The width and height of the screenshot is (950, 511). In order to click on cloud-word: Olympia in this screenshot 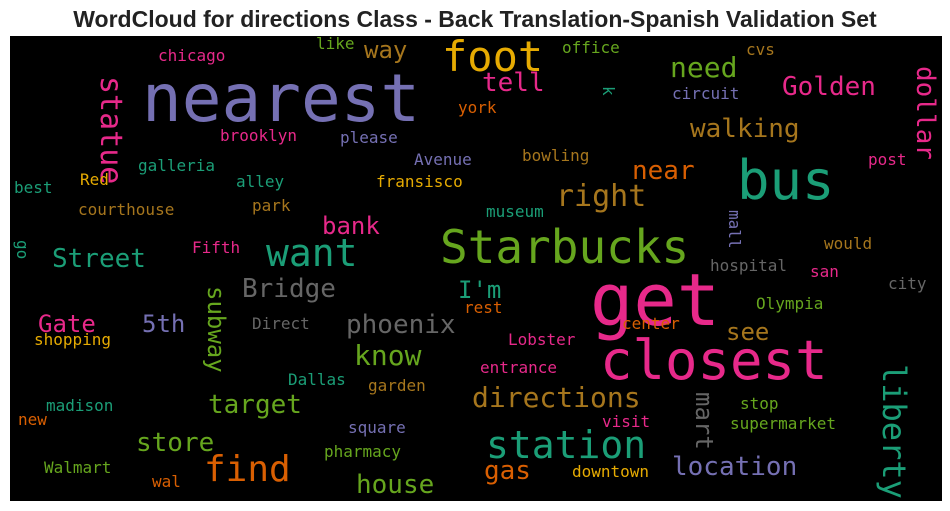, I will do `click(790, 303)`.